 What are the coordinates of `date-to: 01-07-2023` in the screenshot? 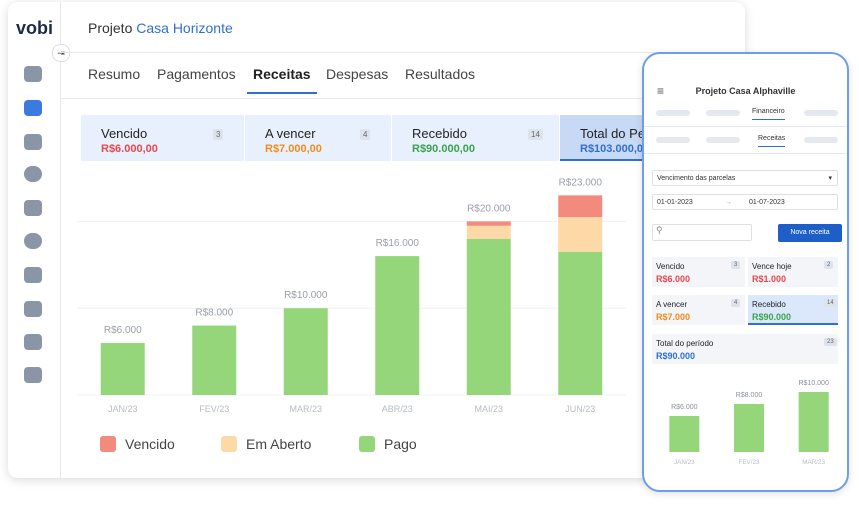 It's located at (767, 202).